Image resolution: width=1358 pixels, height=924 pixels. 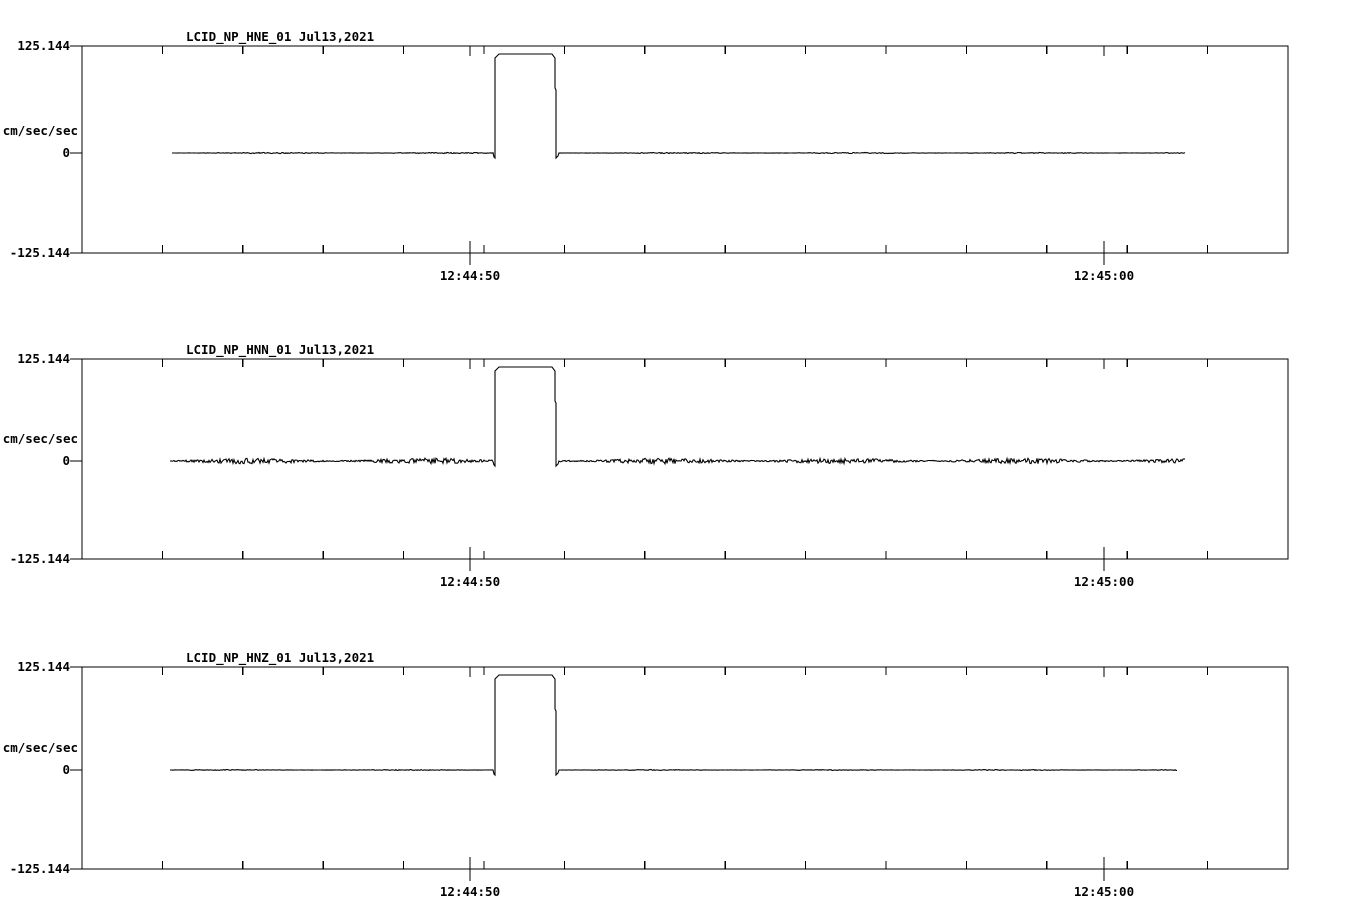 I want to click on trace-title: LCID_NP_HNN_01 Jul13,2021, so click(x=280, y=349).